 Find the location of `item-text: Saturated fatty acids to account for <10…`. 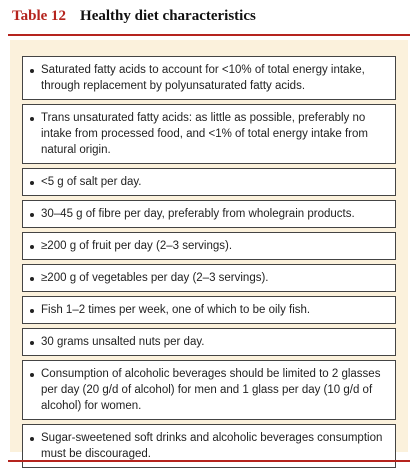

item-text: Saturated fatty acids to account for <10… is located at coordinates (203, 78).